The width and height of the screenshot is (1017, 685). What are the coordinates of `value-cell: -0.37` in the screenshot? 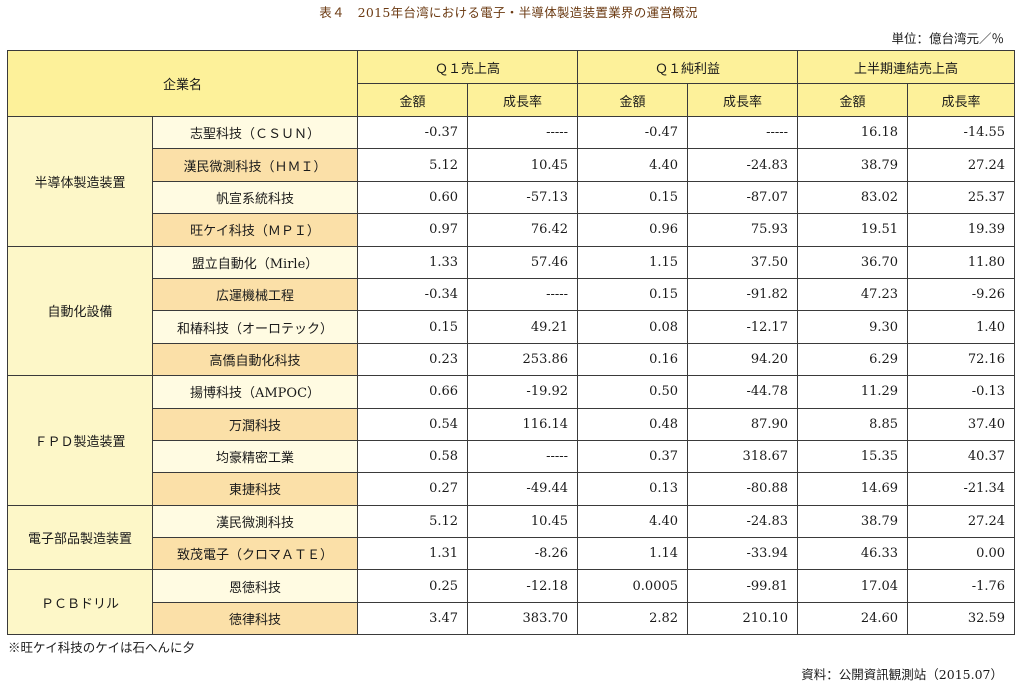 It's located at (413, 132).